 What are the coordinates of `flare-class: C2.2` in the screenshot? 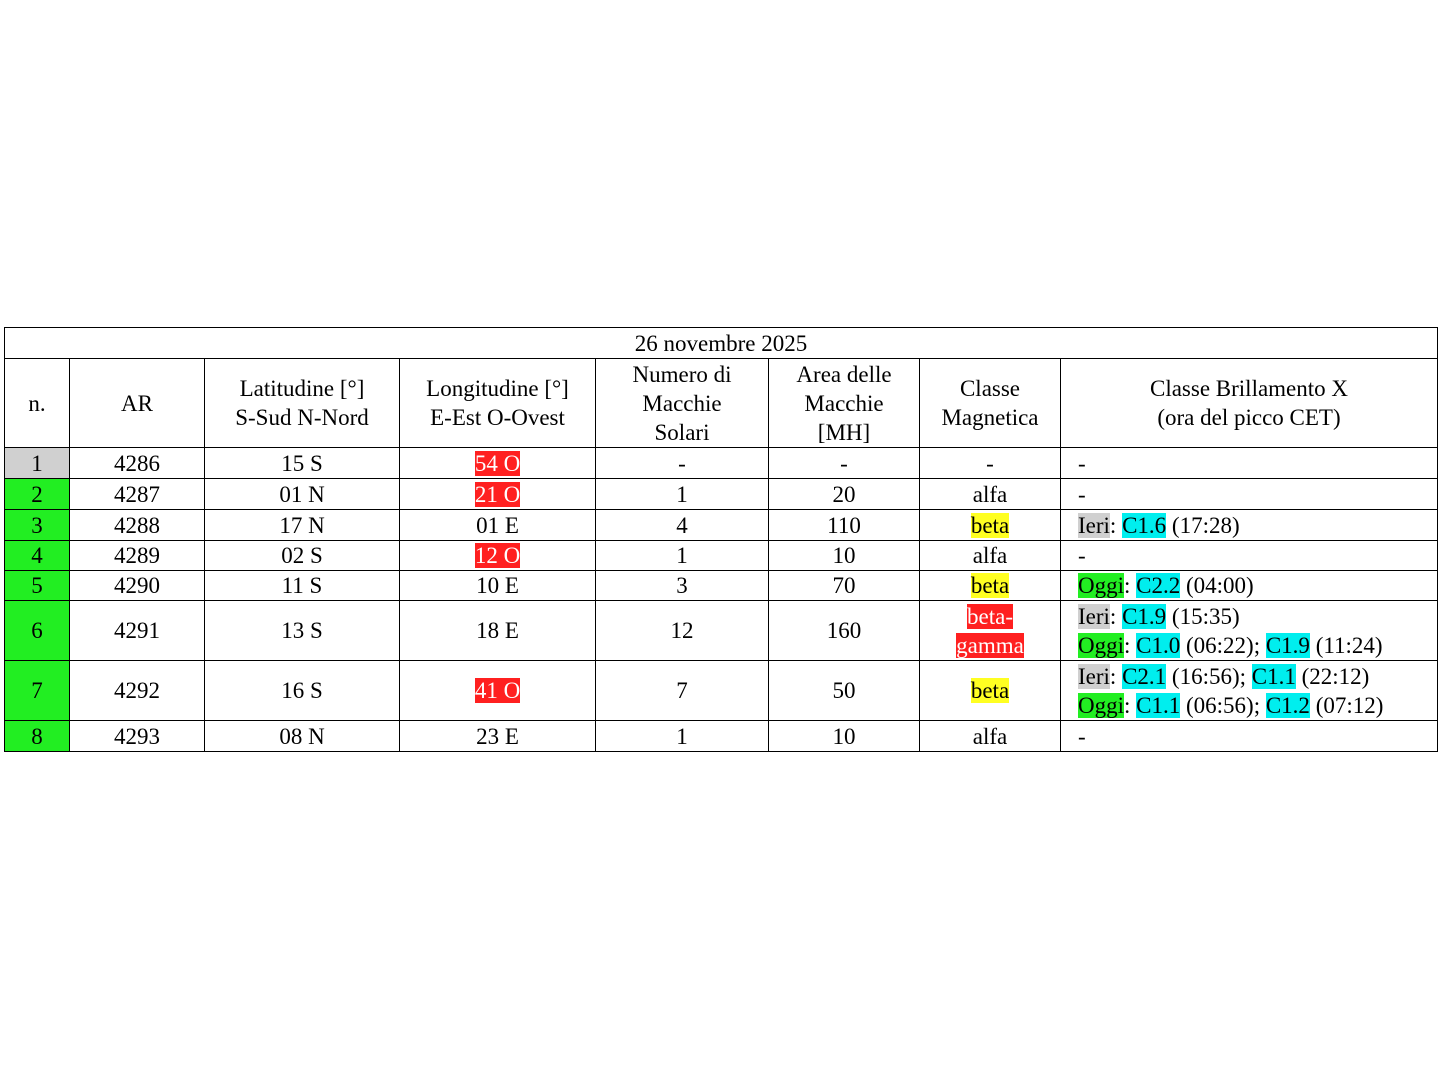 It's located at (1158, 585).